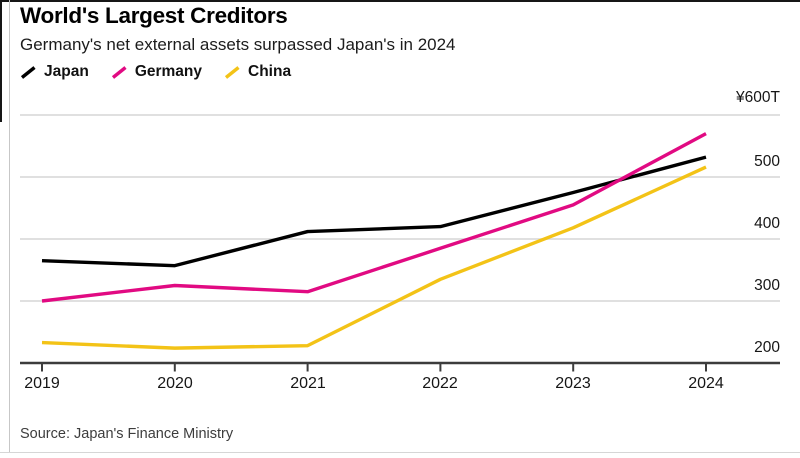 The height and width of the screenshot is (458, 800). Describe the element at coordinates (127, 434) in the screenshot. I see `source-credit: Source: Japan's Finance Ministry` at that location.